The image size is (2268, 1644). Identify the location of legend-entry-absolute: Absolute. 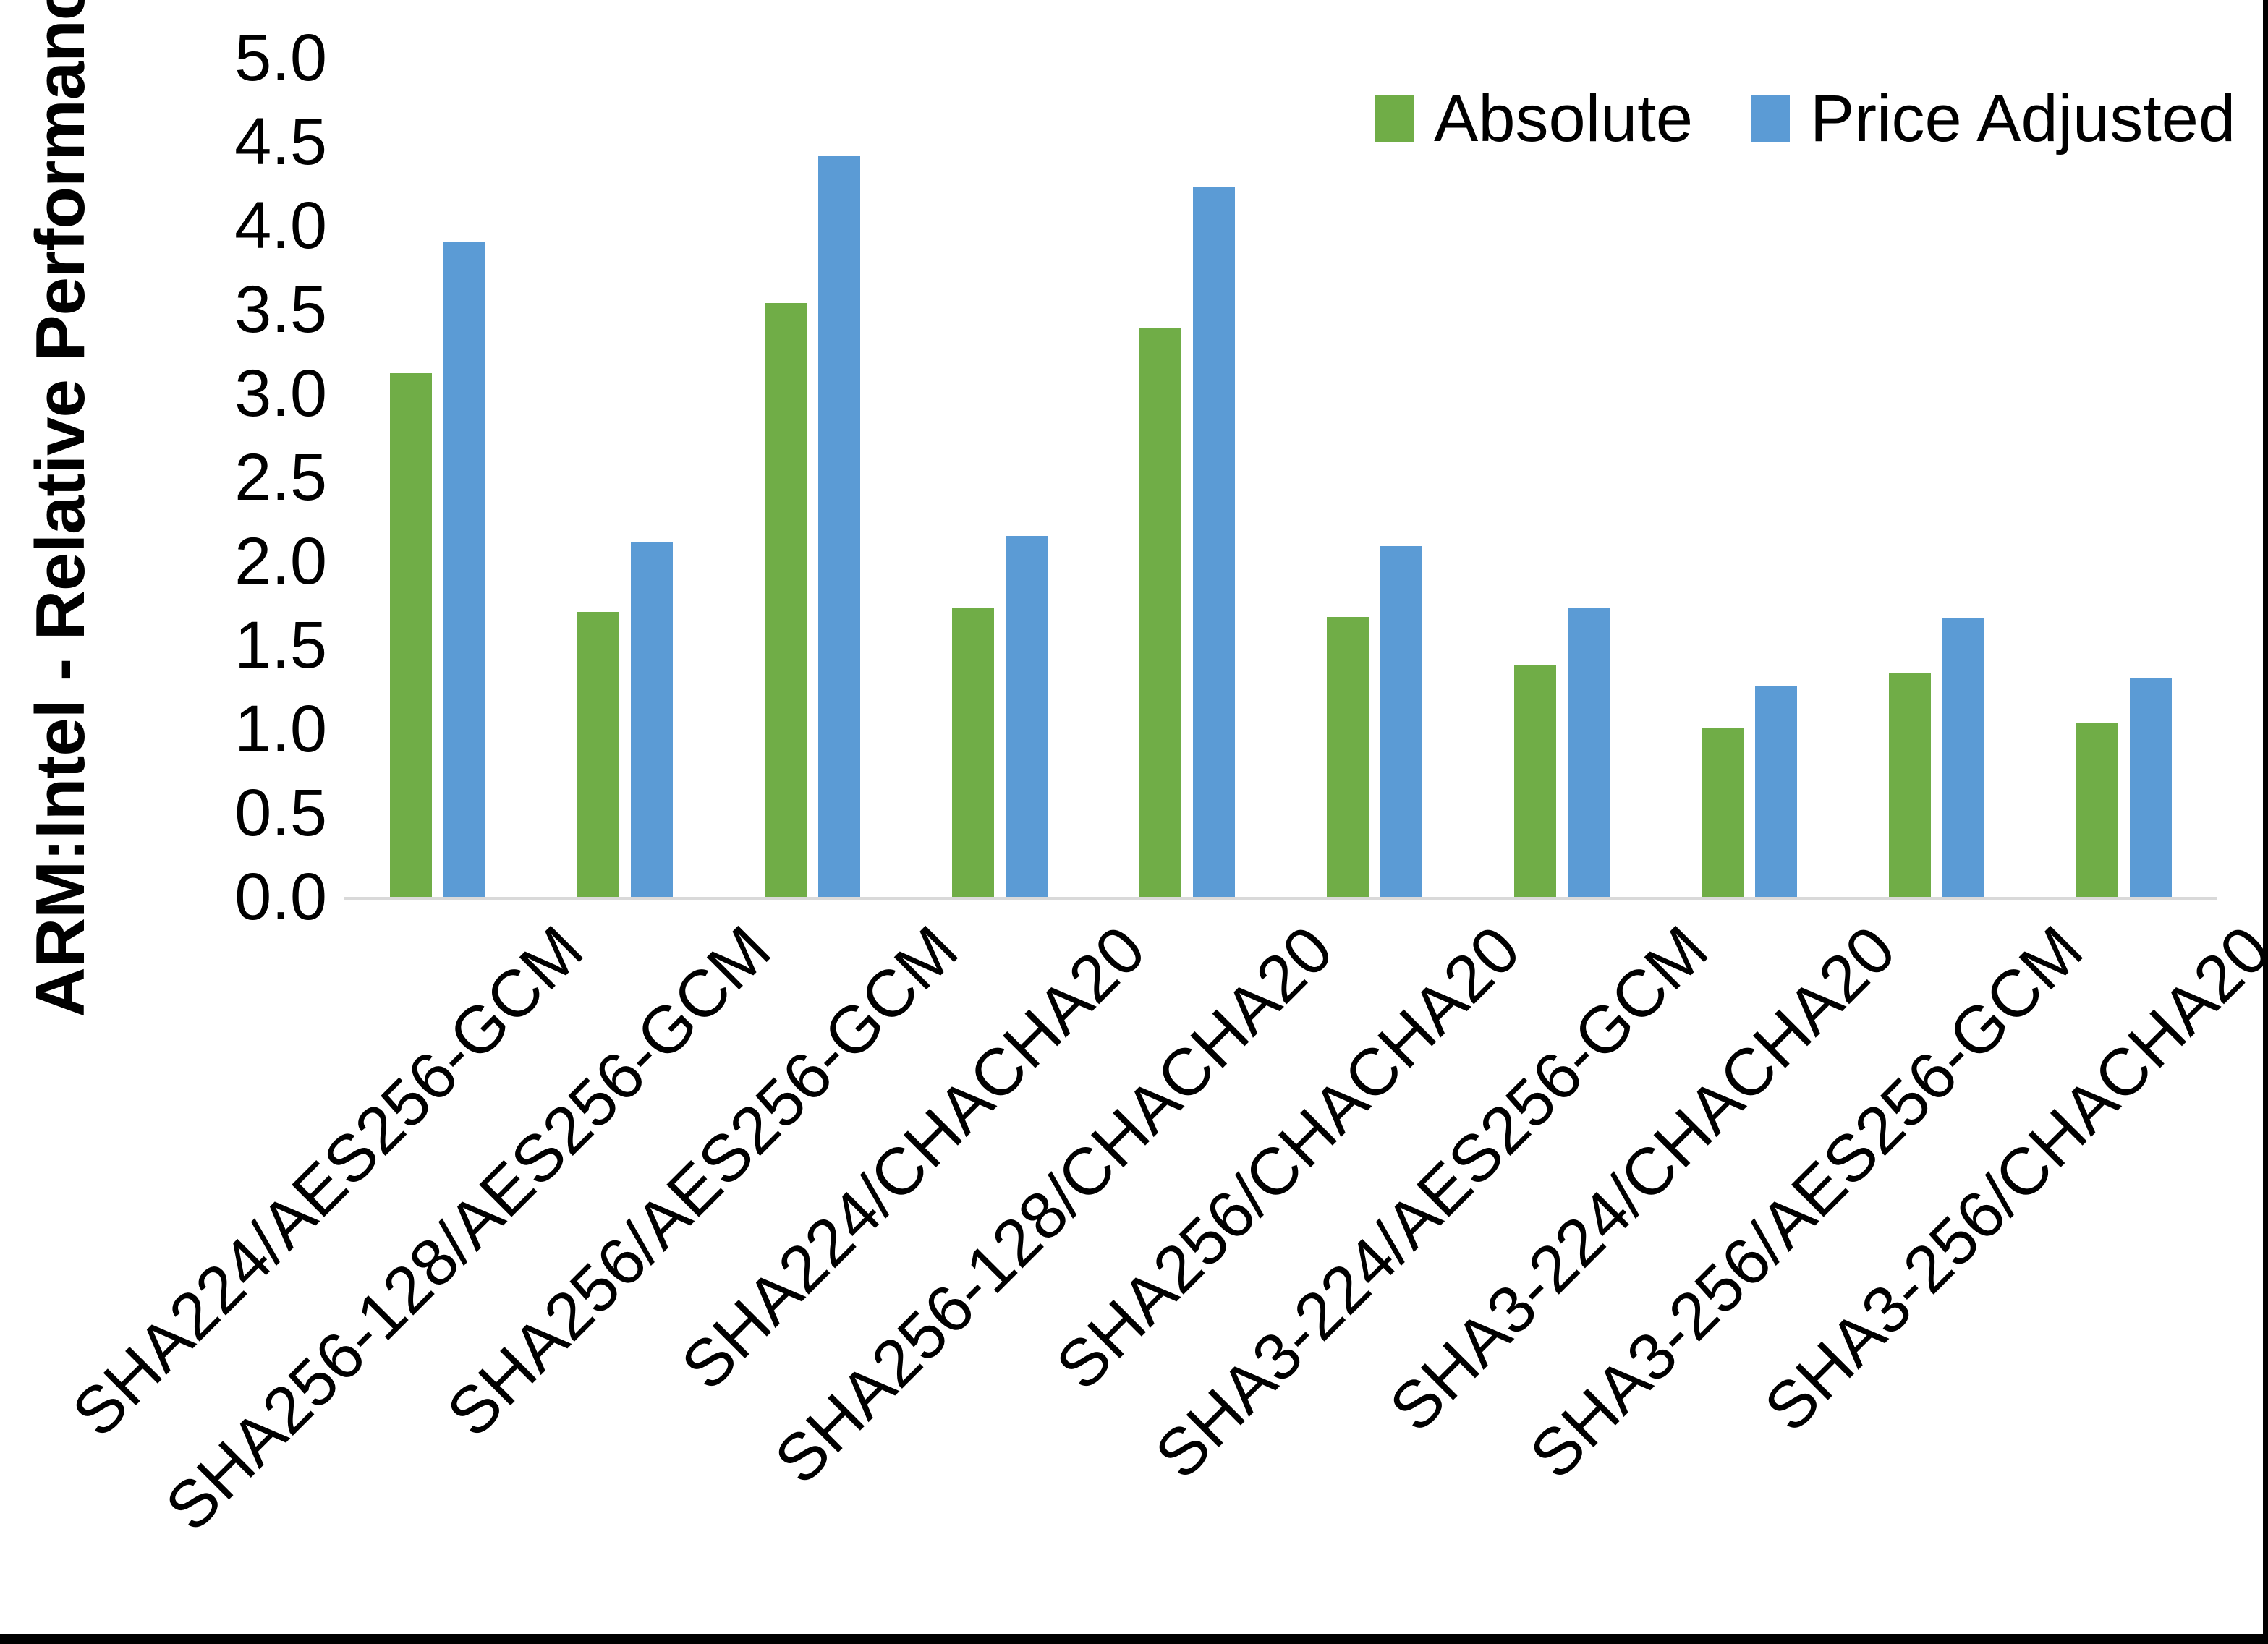
(1534, 118).